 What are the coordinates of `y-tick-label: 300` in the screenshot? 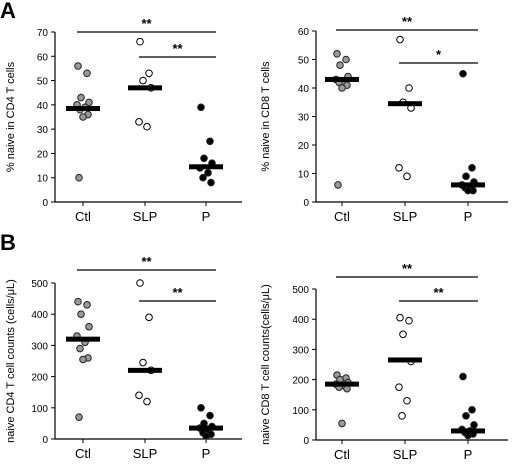 It's located at (39, 346).